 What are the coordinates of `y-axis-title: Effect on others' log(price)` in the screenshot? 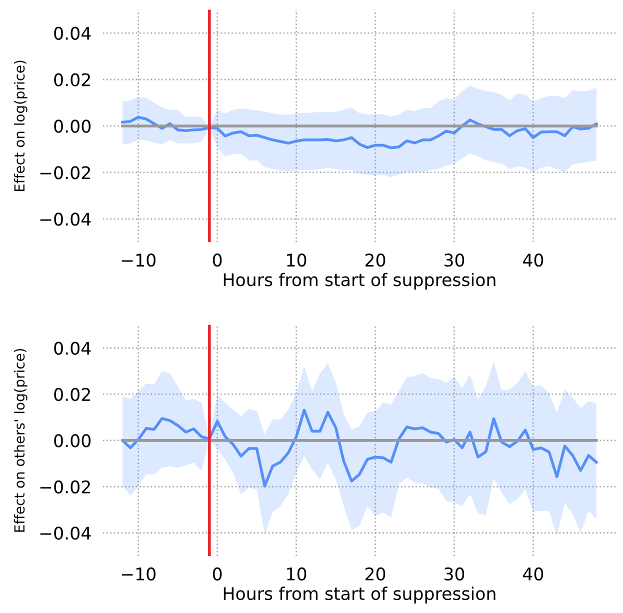 It's located at (21, 440).